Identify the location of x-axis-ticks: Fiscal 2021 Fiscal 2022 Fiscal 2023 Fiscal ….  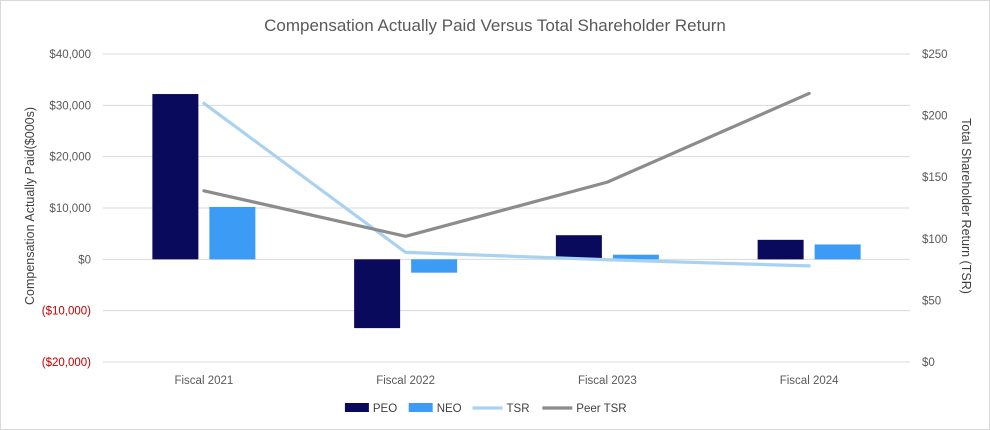
(506, 381).